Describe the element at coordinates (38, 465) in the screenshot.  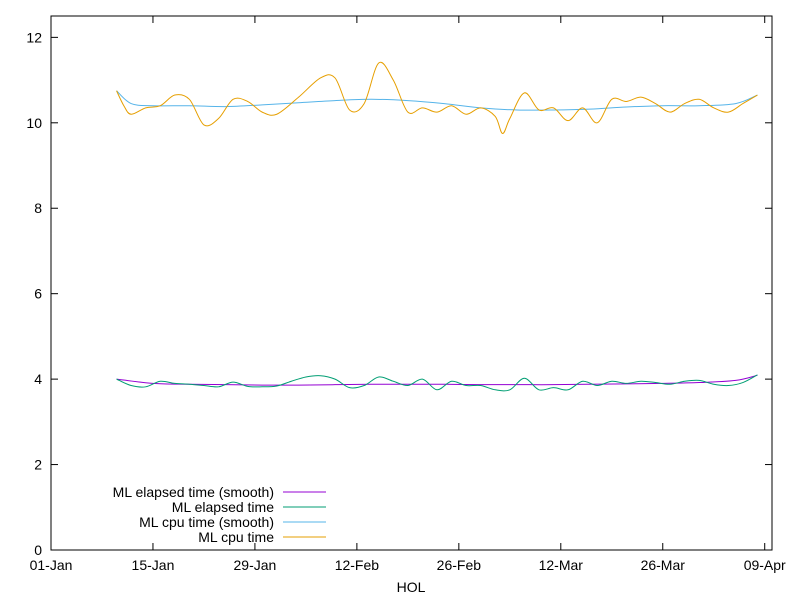
I see `y-tick-label-1: 2` at that location.